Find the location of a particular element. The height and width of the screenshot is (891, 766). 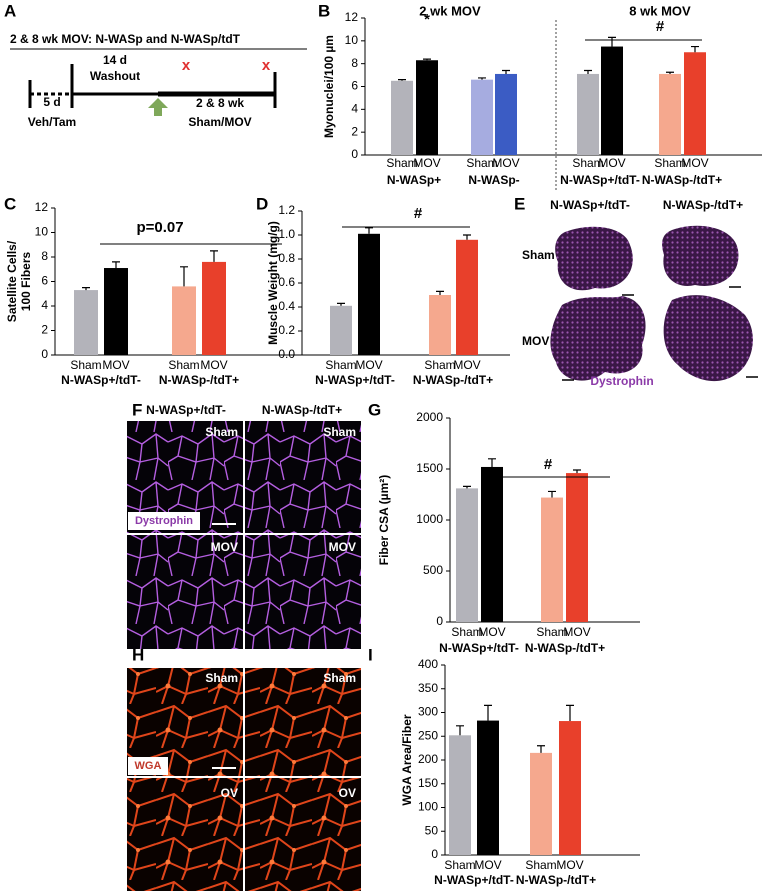

y-tick-label: 0.2 is located at coordinates (286, 330).